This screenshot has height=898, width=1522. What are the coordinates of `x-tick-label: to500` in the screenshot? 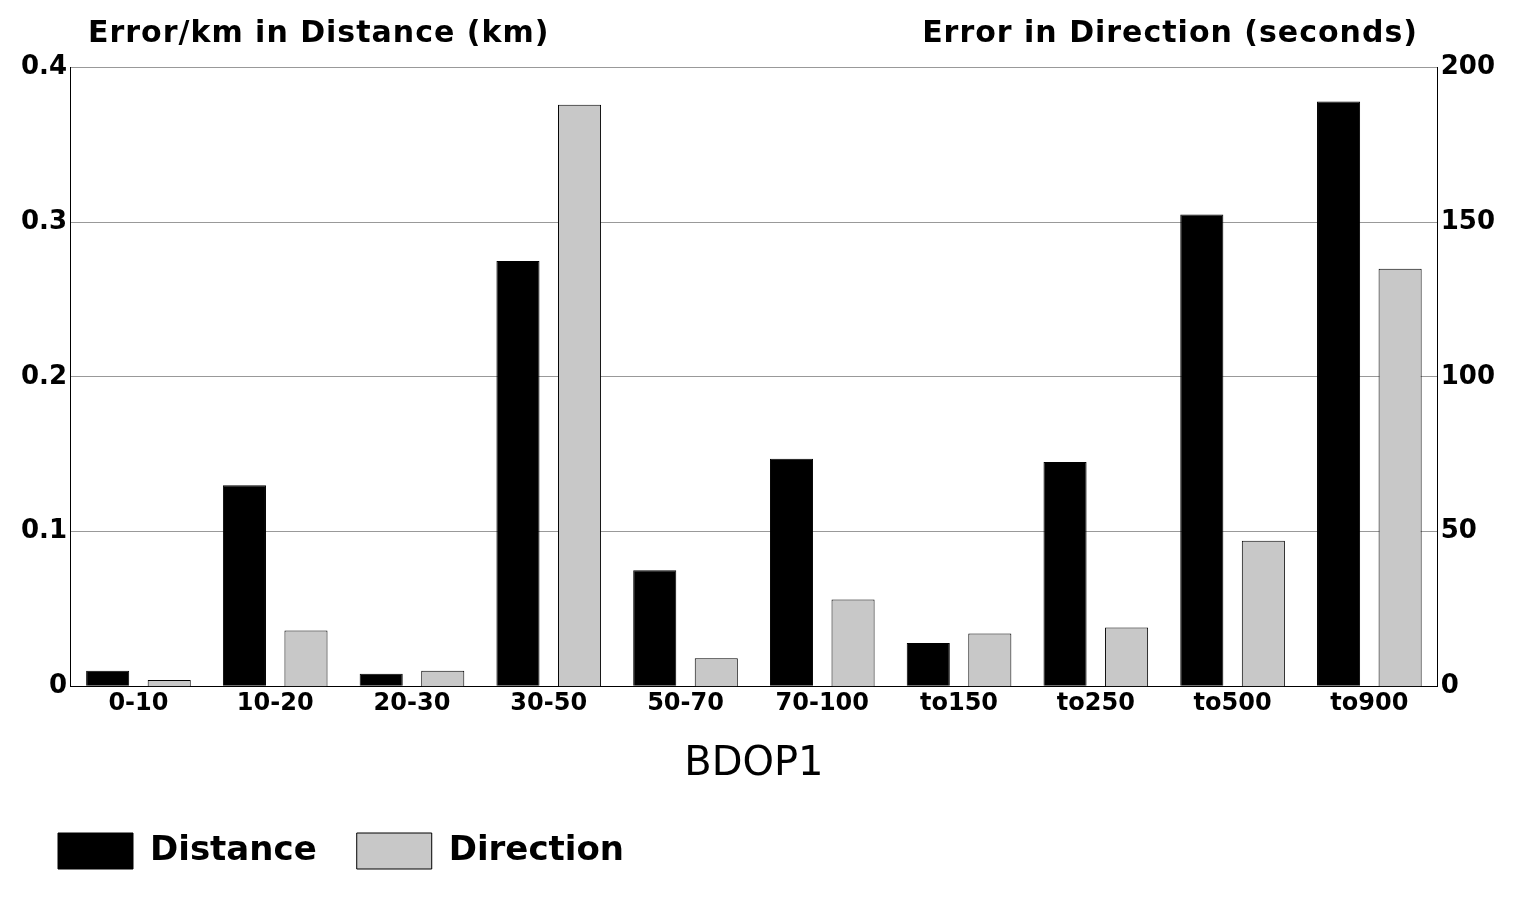 It's located at (1232, 701).